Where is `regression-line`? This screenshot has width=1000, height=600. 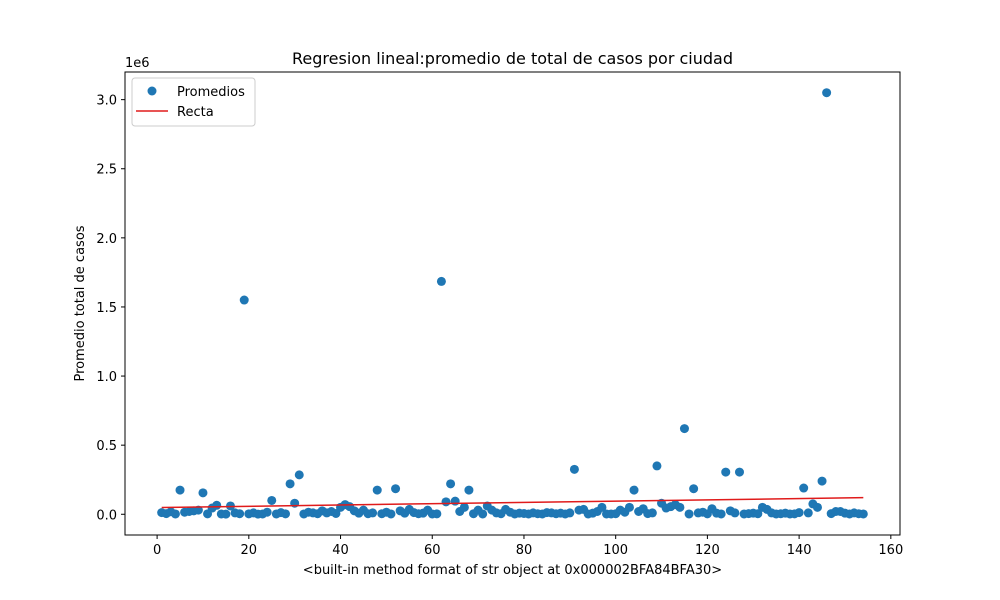
regression-line is located at coordinates (512, 502).